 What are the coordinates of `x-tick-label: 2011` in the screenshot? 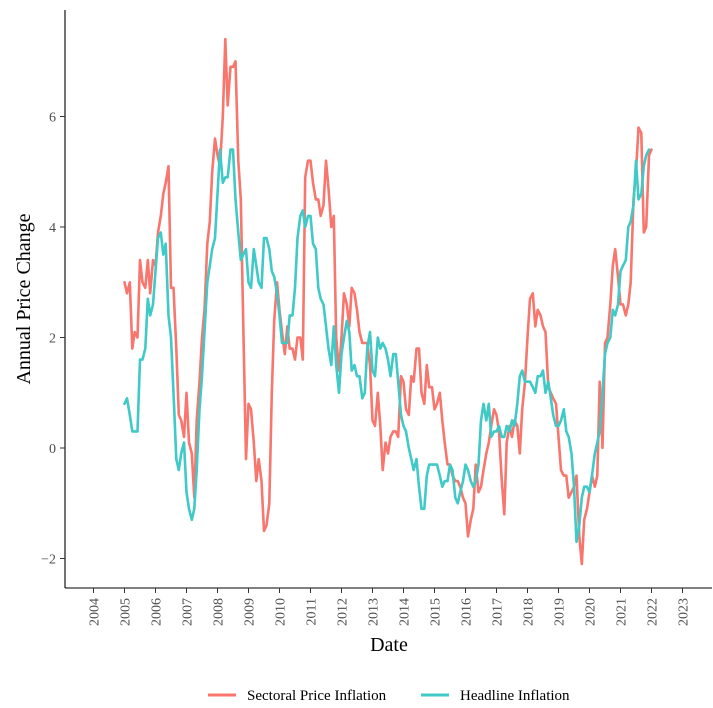 It's located at (312, 611).